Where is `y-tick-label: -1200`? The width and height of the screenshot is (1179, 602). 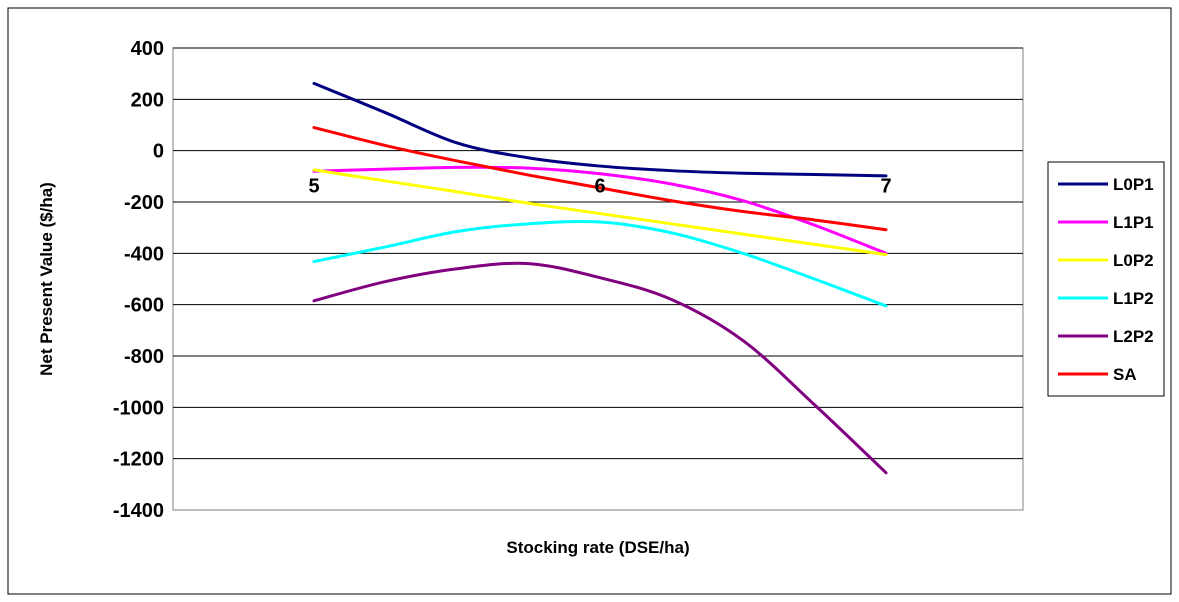
y-tick-label: -1200 is located at coordinates (138, 460).